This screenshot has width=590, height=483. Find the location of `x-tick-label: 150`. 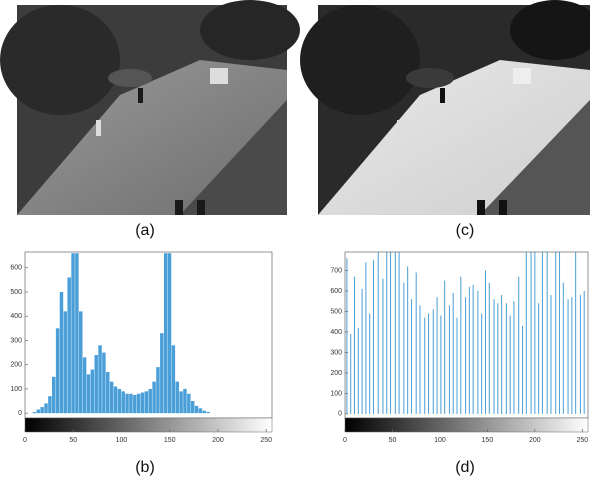

x-tick-label: 150 is located at coordinates (170, 440).